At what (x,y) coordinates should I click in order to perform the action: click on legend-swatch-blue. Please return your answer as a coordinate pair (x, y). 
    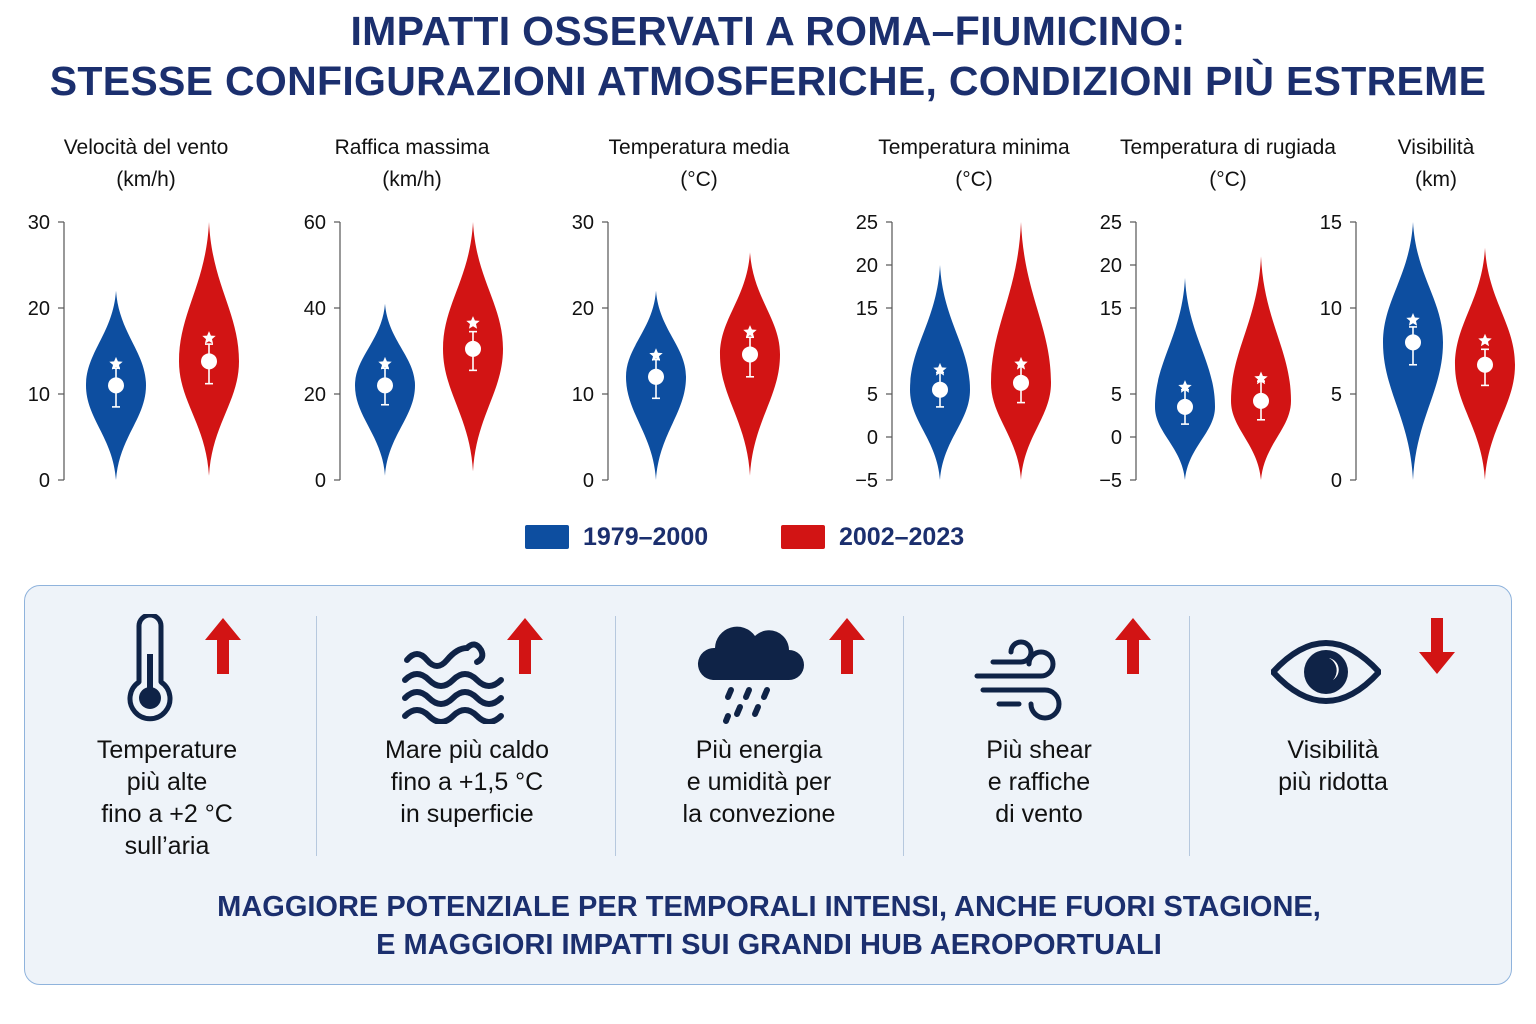
    Looking at the image, I should click on (547, 537).